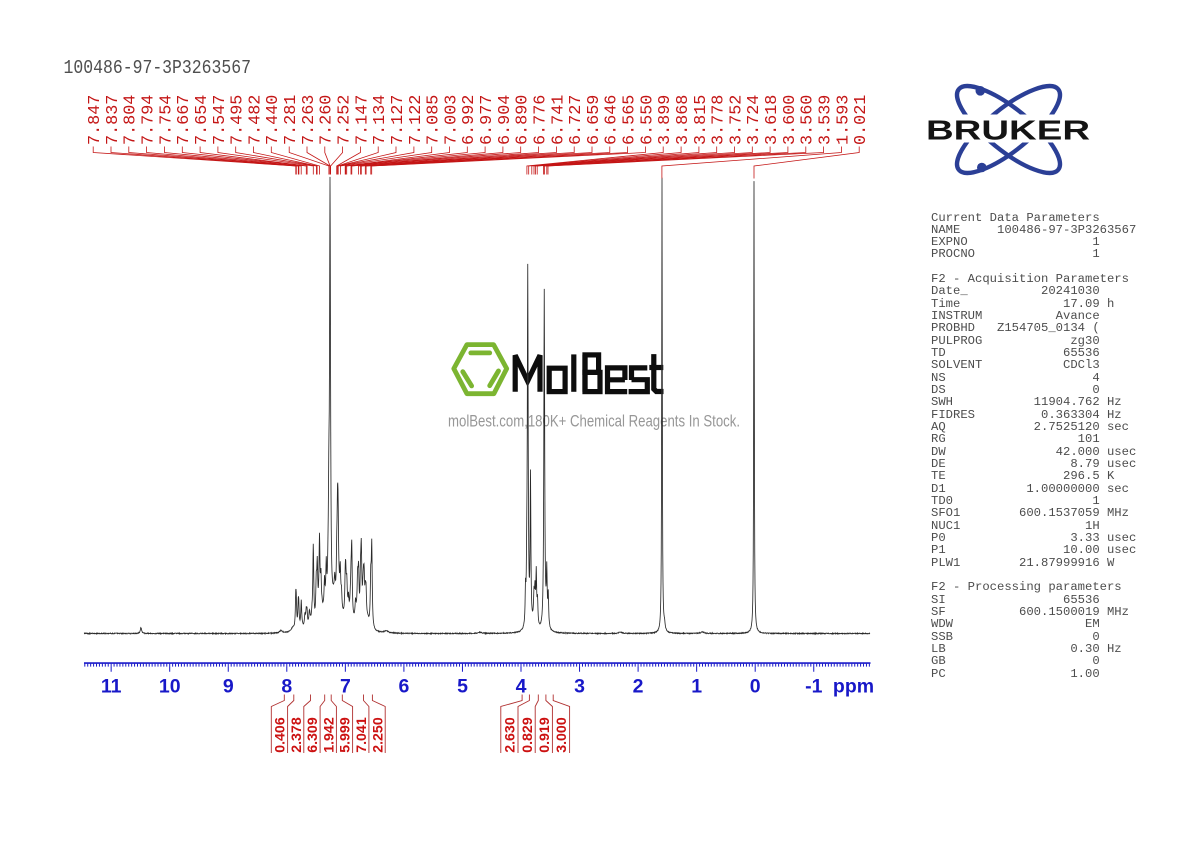  I want to click on svg-text: 3.618, so click(772, 120).